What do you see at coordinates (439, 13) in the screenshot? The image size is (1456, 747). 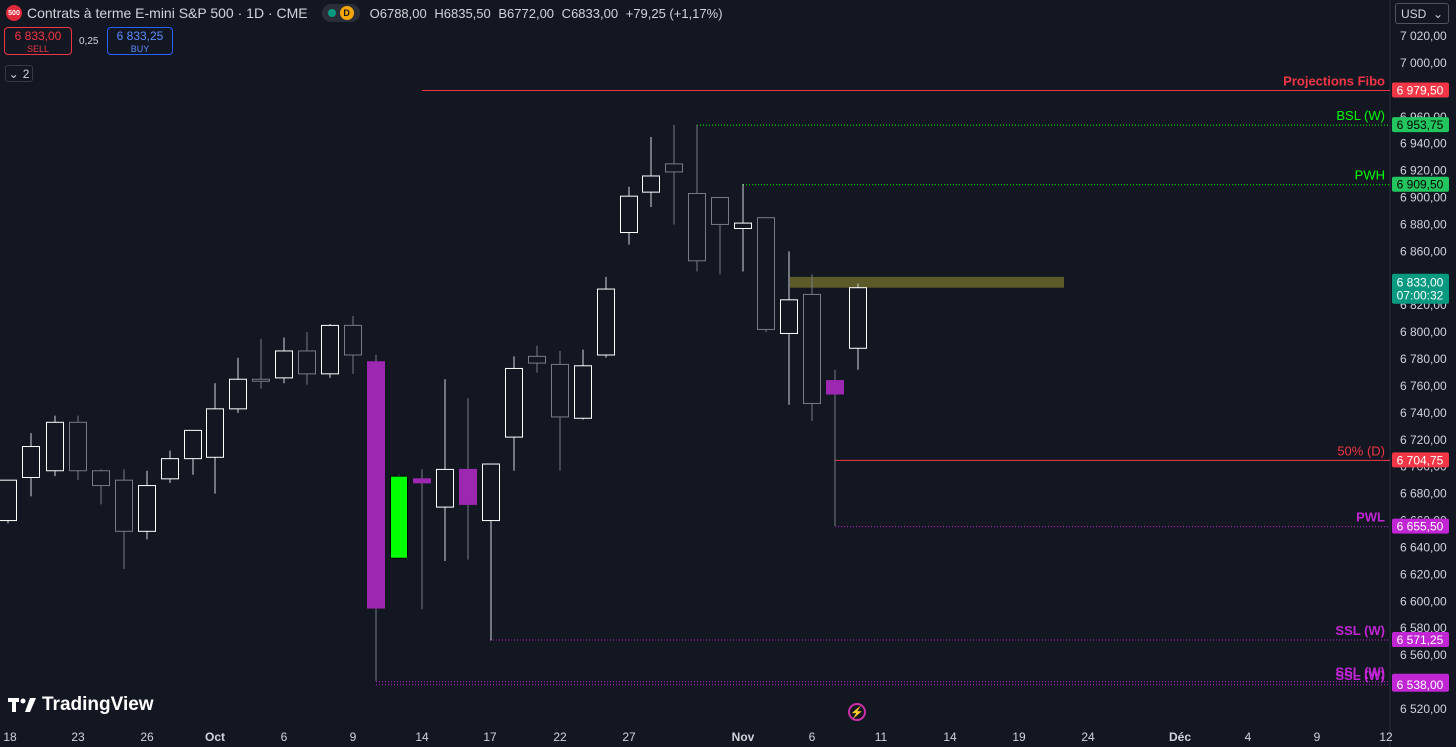 I see `high-label: H` at bounding box center [439, 13].